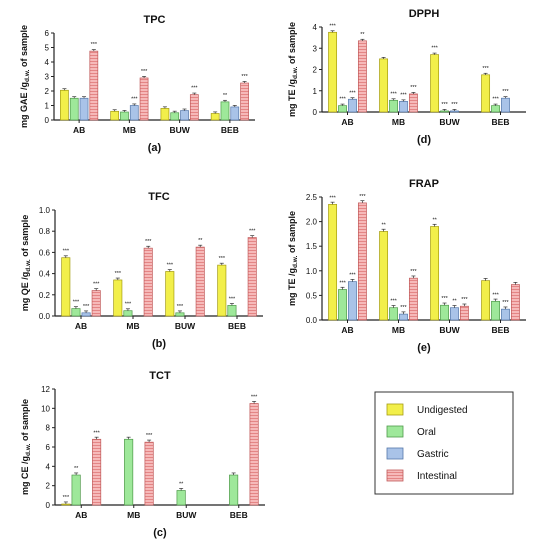  What do you see at coordinates (501, 122) in the screenshot?
I see `dpph-x-tick-label: BEB` at bounding box center [501, 122].